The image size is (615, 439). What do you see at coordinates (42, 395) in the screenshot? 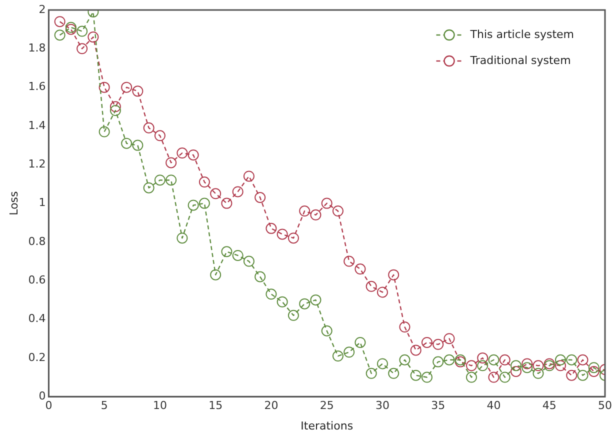
I see `y-tick-label: 0` at bounding box center [42, 395].